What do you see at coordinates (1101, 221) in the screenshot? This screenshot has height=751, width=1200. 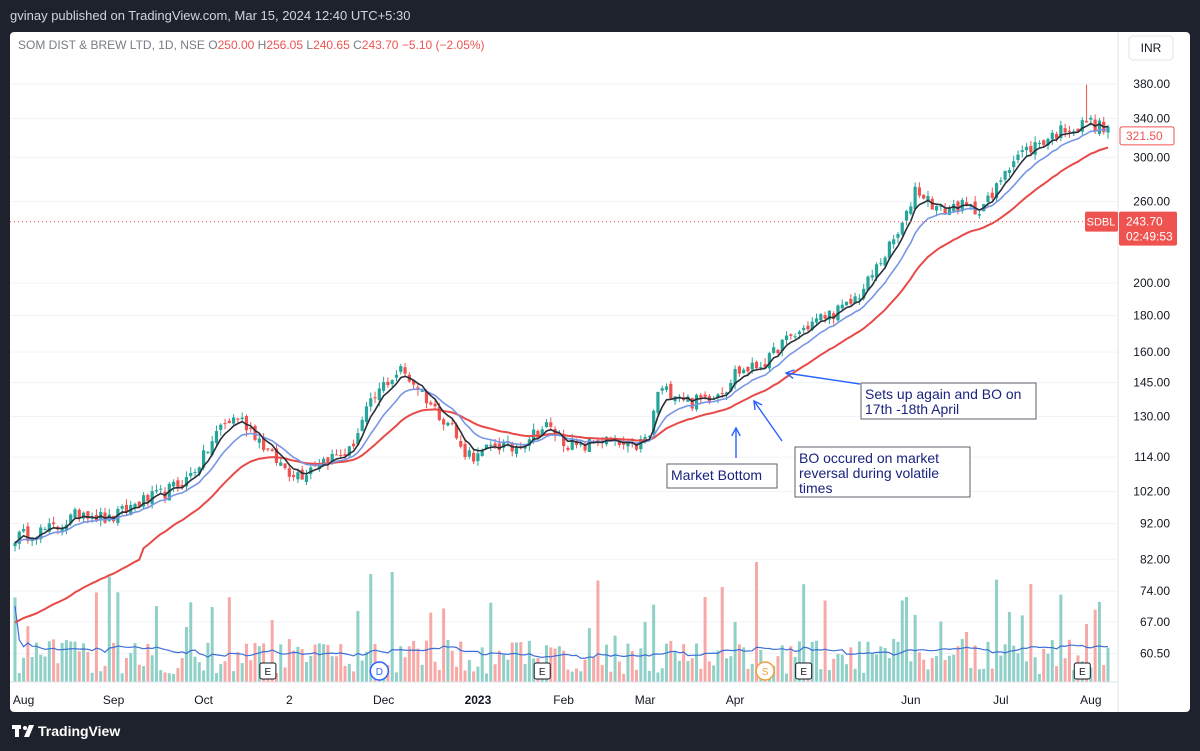 I see `ticker-badge` at bounding box center [1101, 221].